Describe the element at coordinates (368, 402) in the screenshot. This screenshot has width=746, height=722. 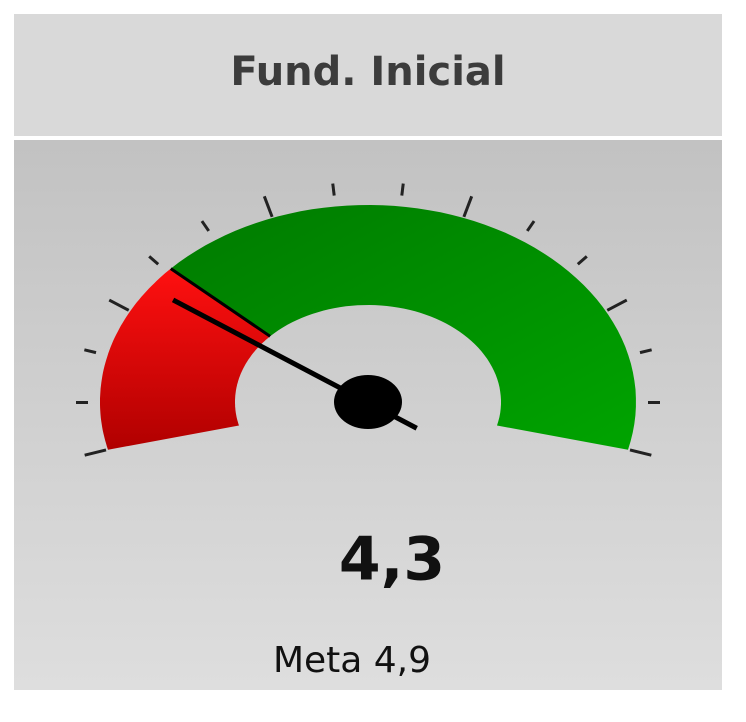
I see `needle-hub` at that location.